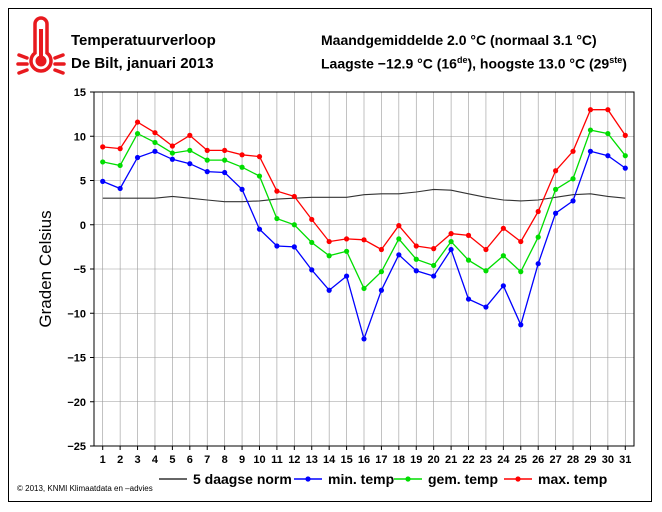  I want to click on x-tick-label: 28, so click(573, 460).